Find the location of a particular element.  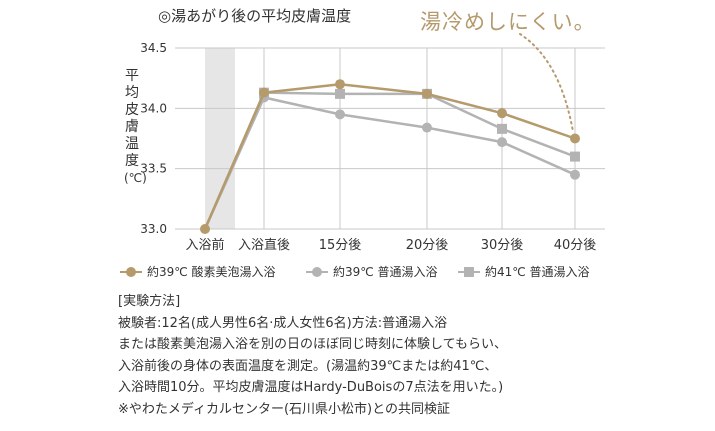

legend-label: 約39℃ 普通湯入浴 is located at coordinates (385, 272).